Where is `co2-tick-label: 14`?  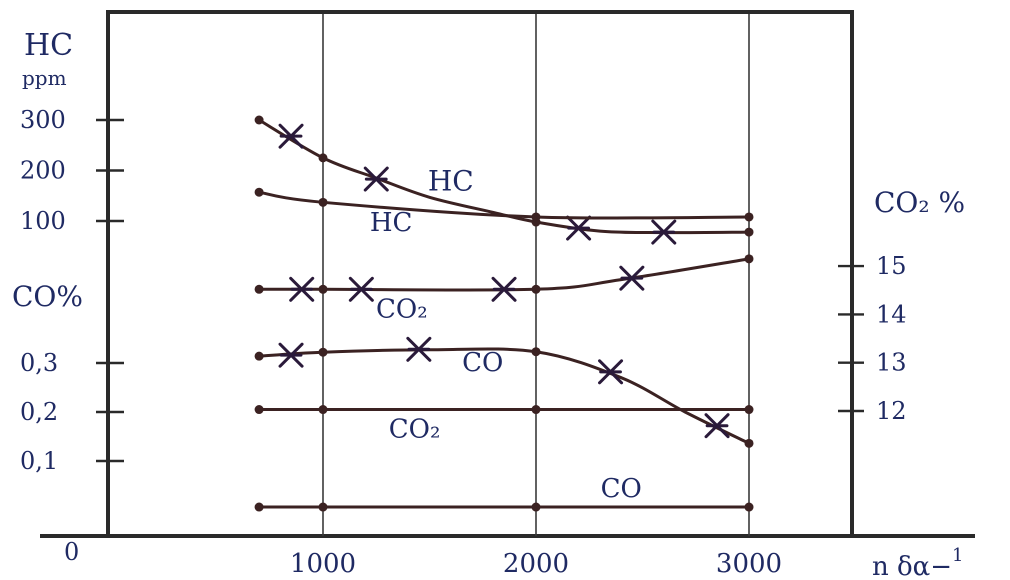 co2-tick-label: 14 is located at coordinates (891, 314).